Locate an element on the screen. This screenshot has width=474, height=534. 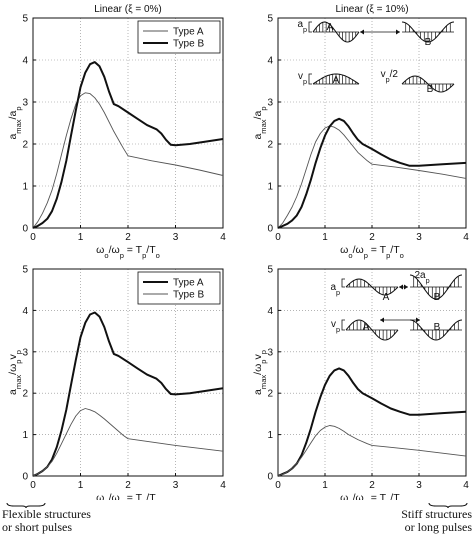
label-a-vel-top: A is located at coordinates (336, 80).